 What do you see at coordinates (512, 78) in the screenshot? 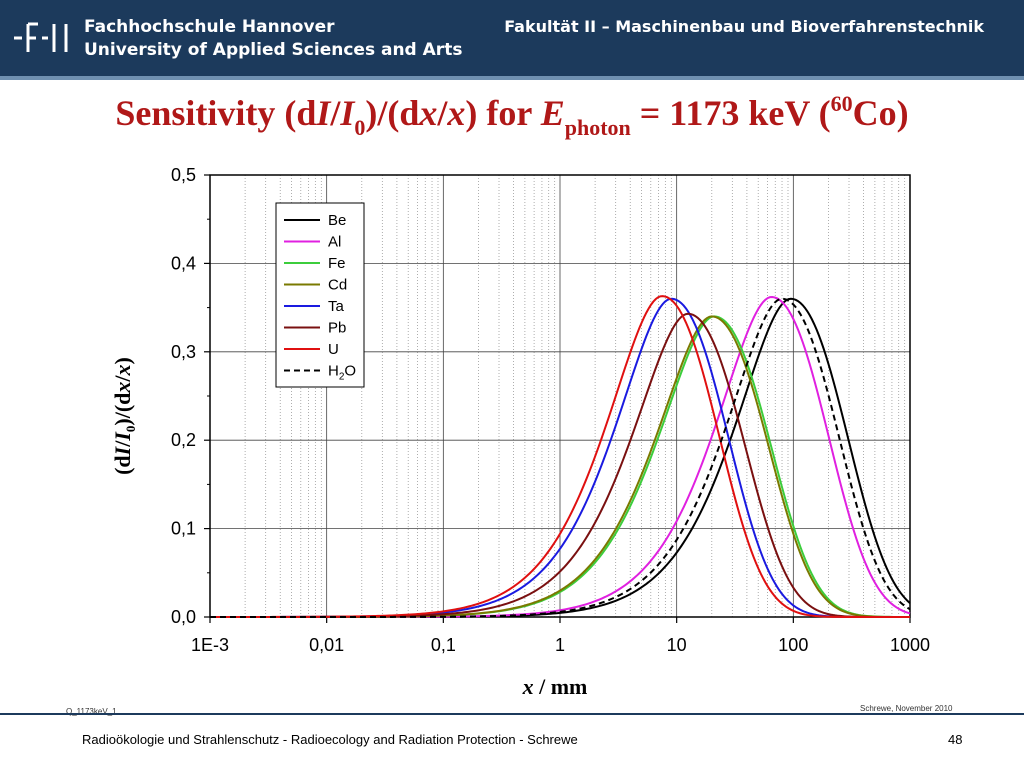
I see `header-divider` at bounding box center [512, 78].